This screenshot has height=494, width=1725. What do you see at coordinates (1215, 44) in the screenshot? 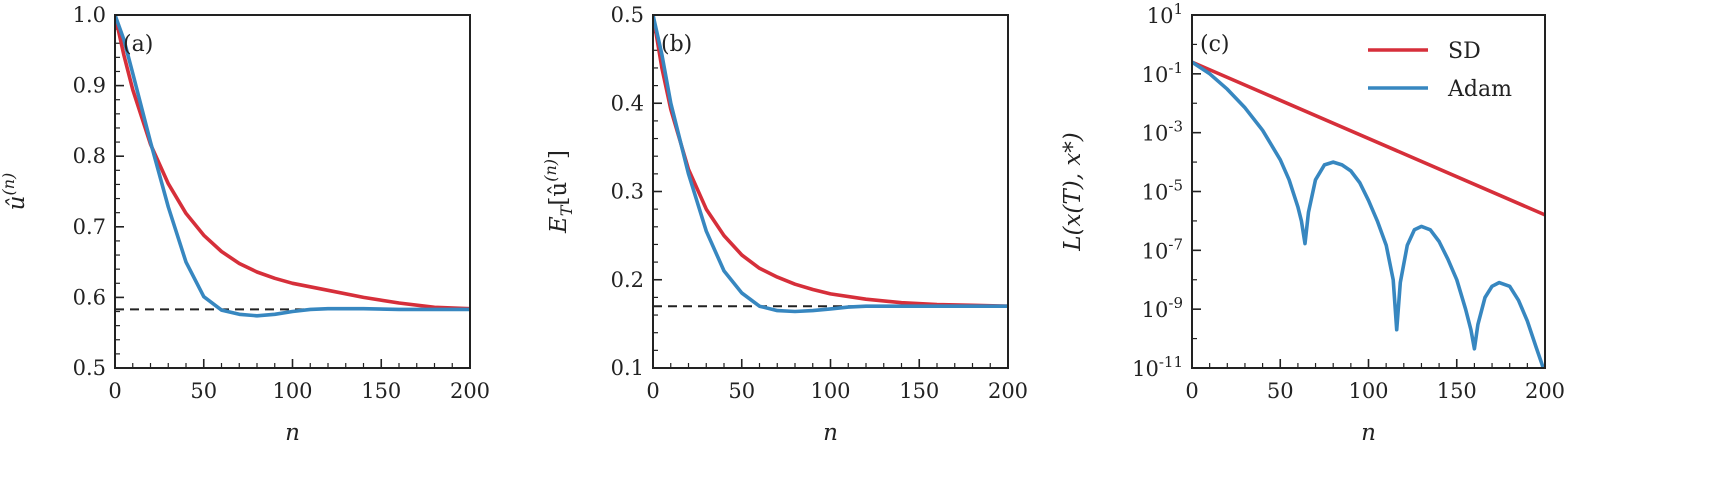
I see `panel-label: (c)` at bounding box center [1215, 44].